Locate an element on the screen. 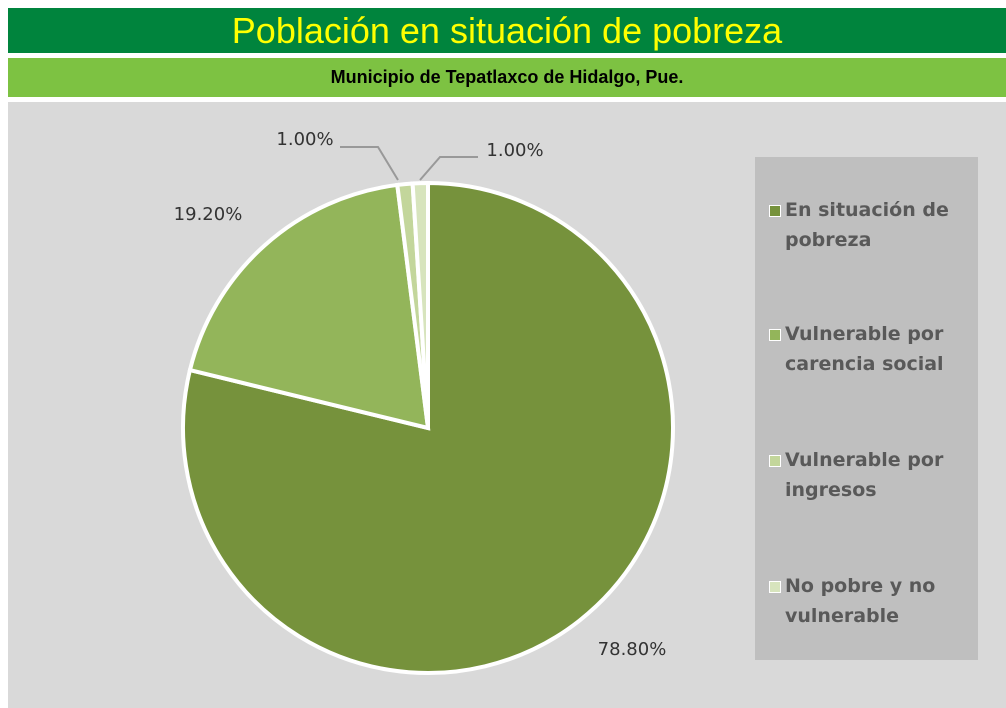 The height and width of the screenshot is (708, 1006). legend-label: En situación de pobreza is located at coordinates (867, 225).